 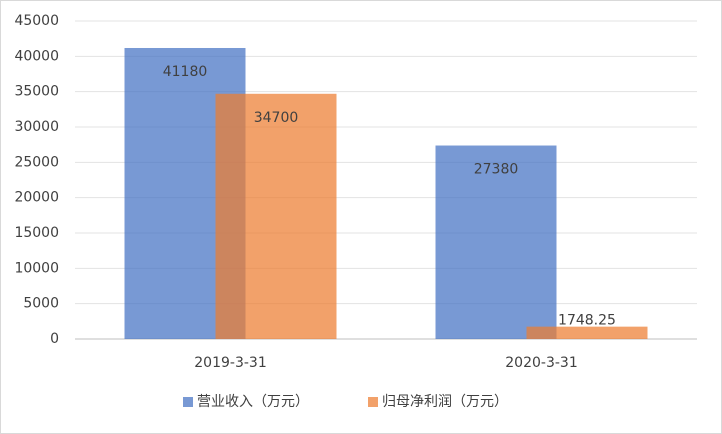 What do you see at coordinates (276, 118) in the screenshot?
I see `data-label: 34700` at bounding box center [276, 118].